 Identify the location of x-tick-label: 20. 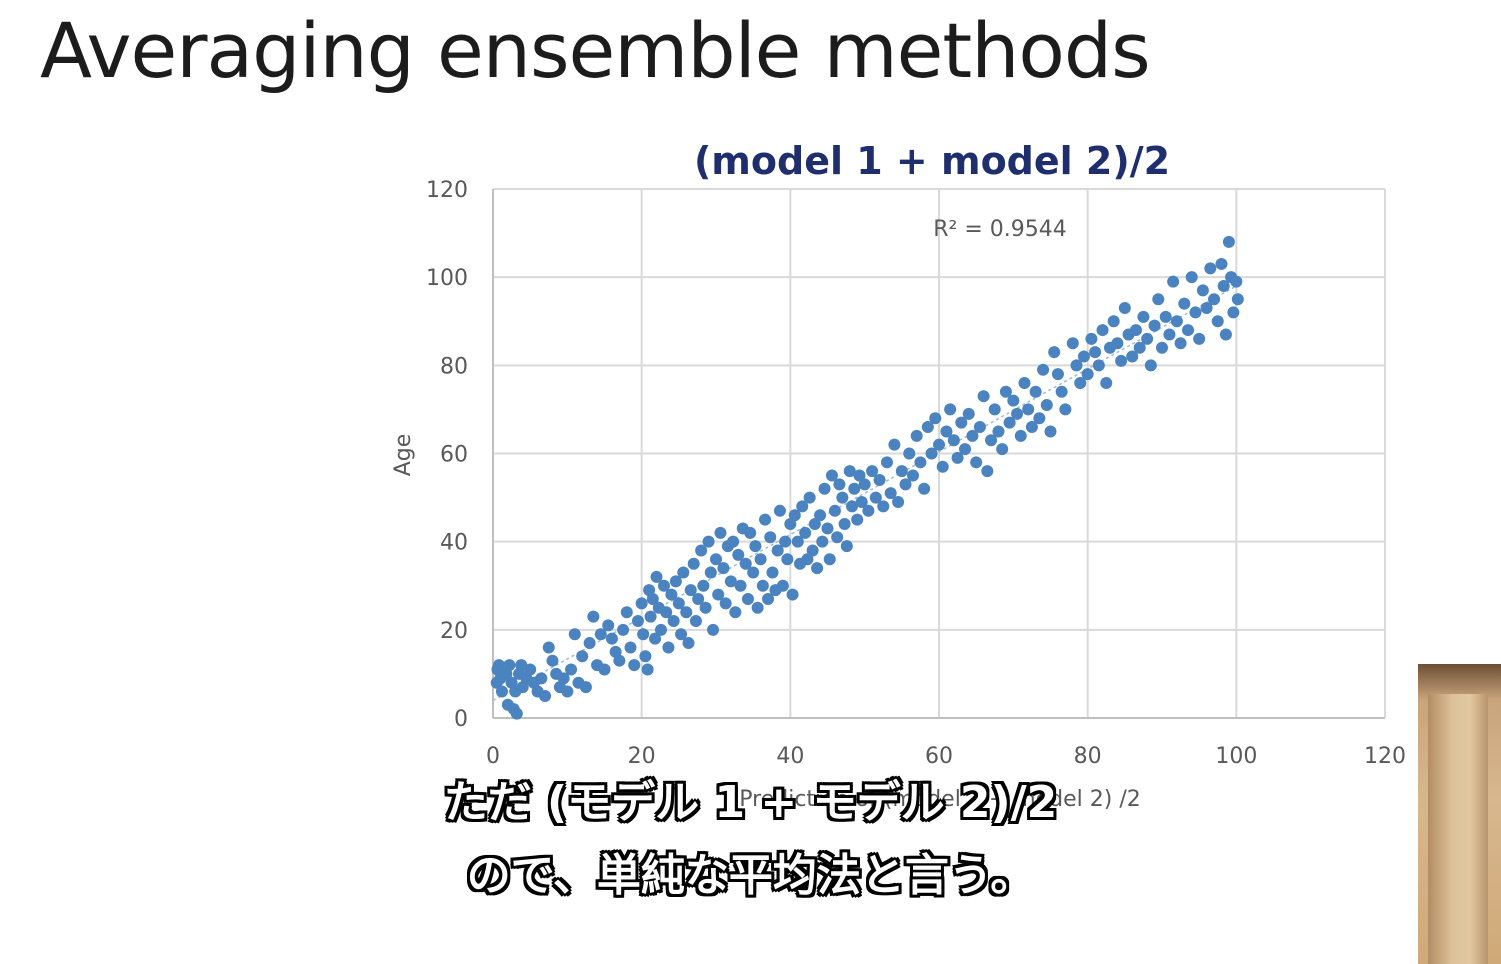
(642, 756).